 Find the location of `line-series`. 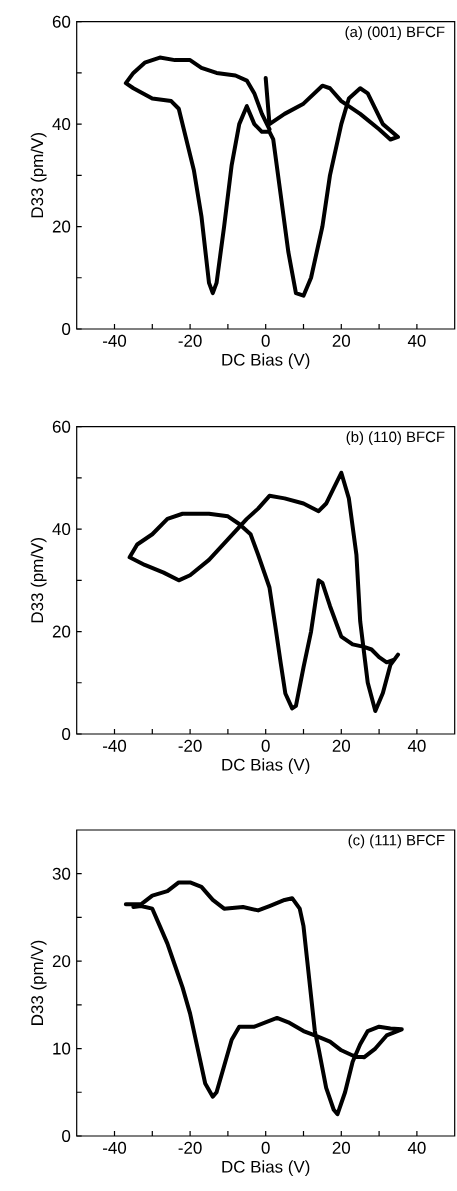

line-series is located at coordinates (263, 591).